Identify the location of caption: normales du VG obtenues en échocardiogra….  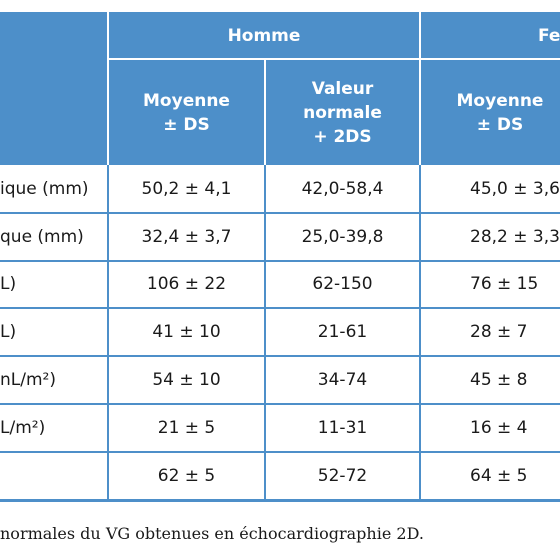
(212, 533).